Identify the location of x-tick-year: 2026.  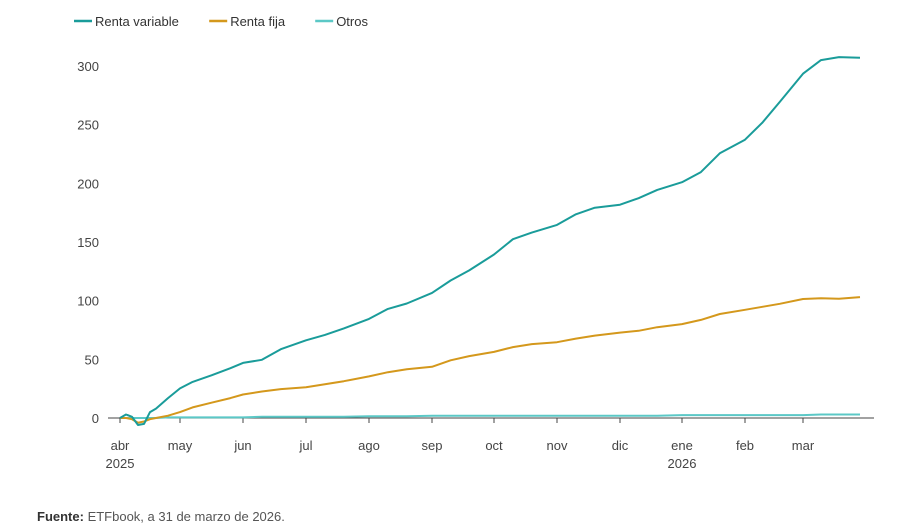
(682, 463).